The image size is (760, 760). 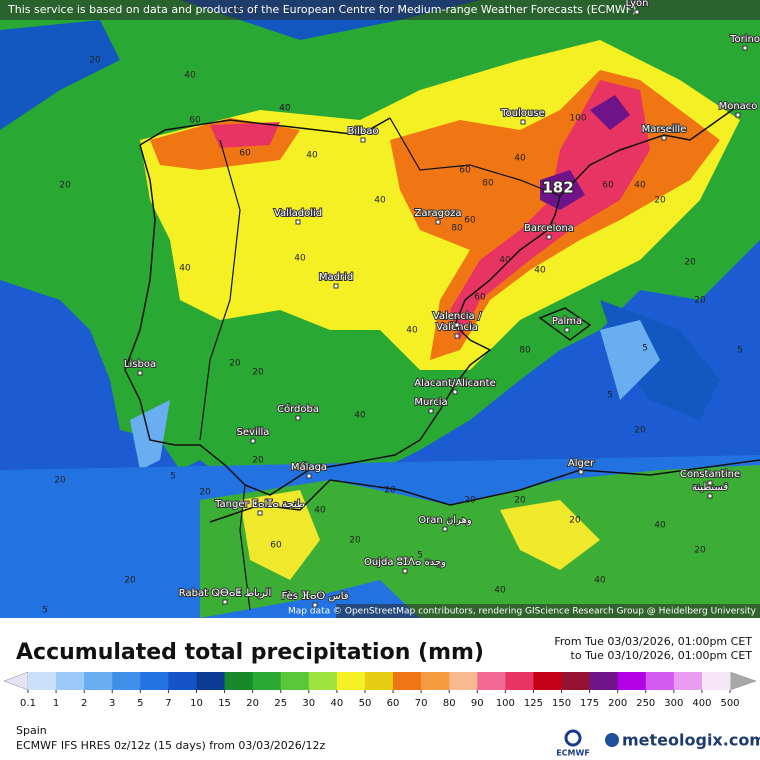 What do you see at coordinates (298, 213) in the screenshot?
I see `city-label: Valladolid` at bounding box center [298, 213].